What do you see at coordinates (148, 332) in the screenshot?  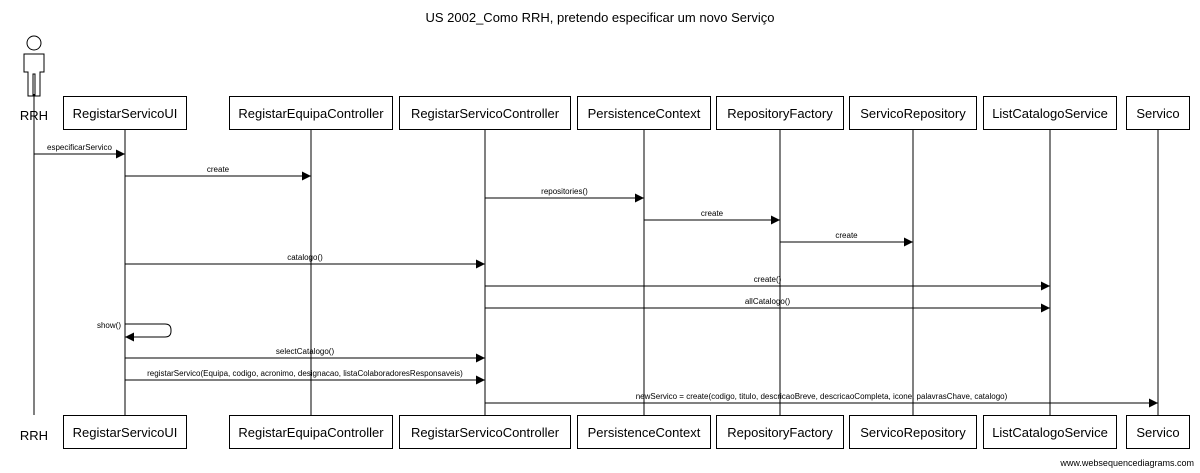 I see `message-arrow` at bounding box center [148, 332].